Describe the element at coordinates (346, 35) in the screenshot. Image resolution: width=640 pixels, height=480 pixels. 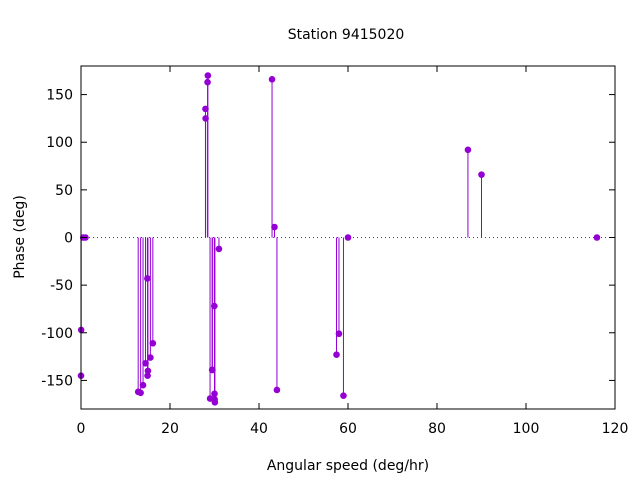
I see `chart-title: Station 9415020` at that location.